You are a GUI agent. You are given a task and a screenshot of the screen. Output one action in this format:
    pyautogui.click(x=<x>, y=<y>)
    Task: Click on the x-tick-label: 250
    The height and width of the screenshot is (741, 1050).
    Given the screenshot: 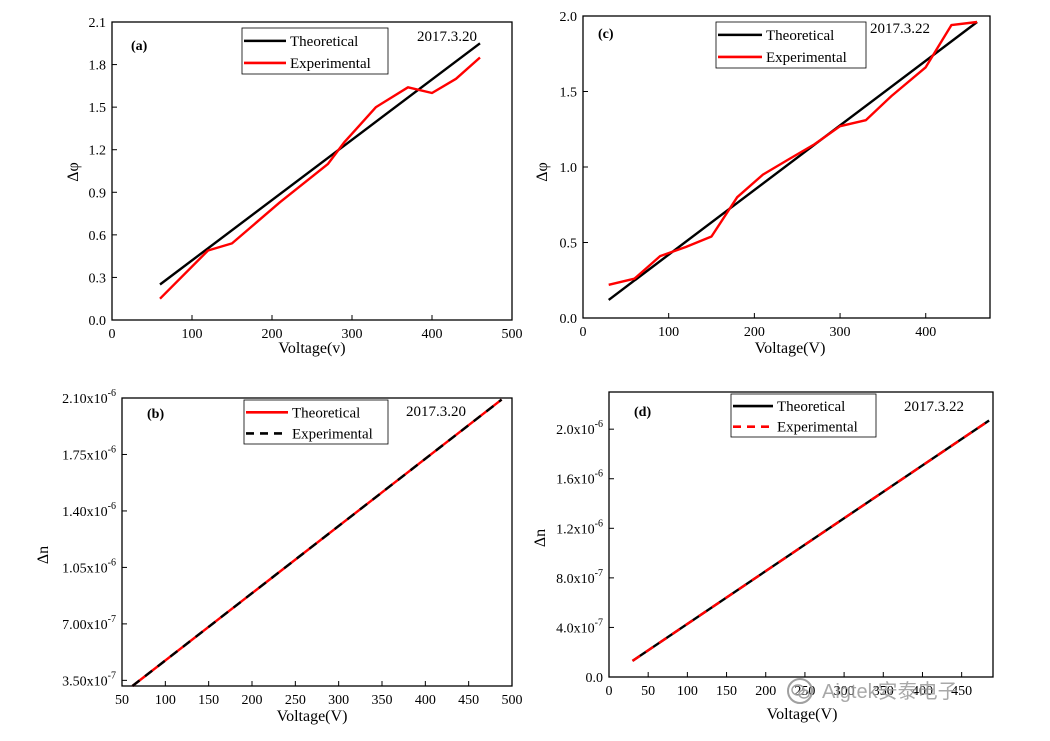 What is the action you would take?
    pyautogui.click(x=295, y=700)
    